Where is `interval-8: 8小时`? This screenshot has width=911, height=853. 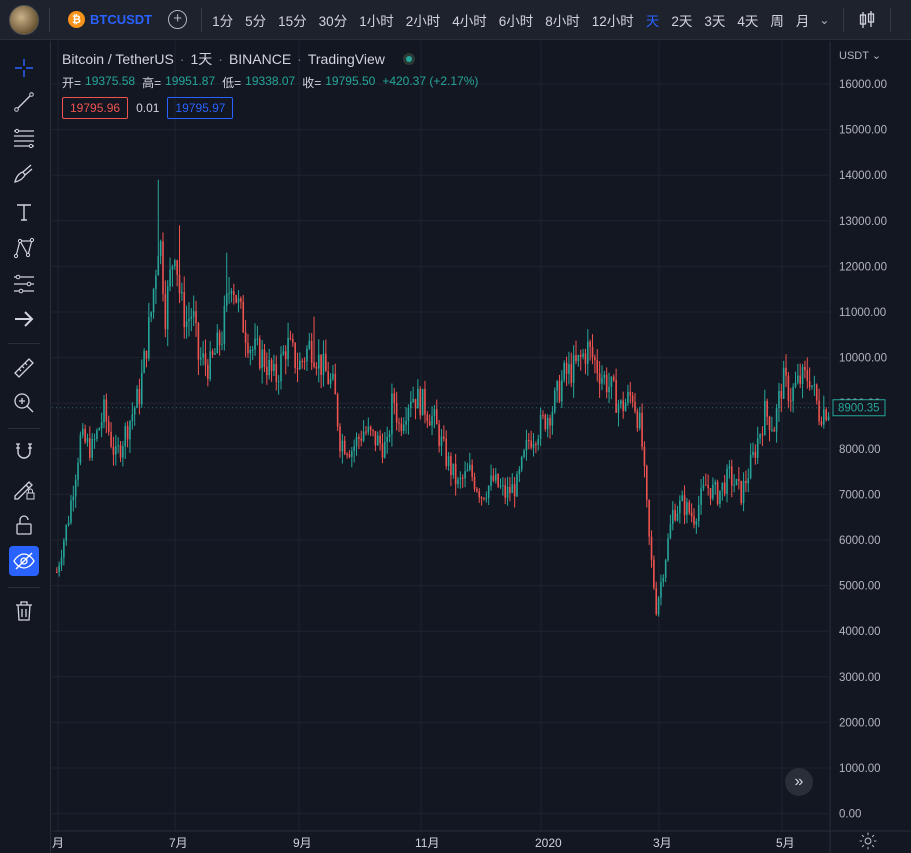 interval-8: 8小时 is located at coordinates (562, 21).